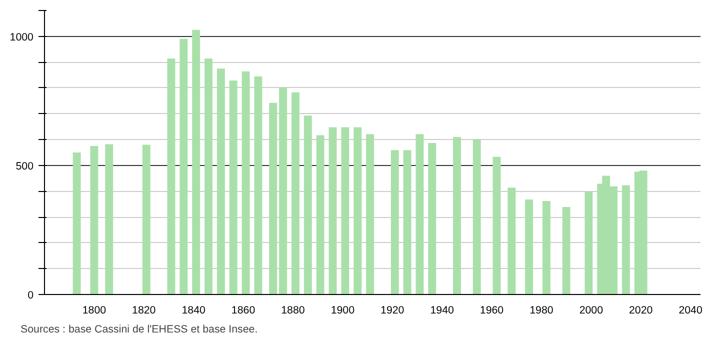  What do you see at coordinates (641, 310) in the screenshot?
I see `x-tick-label: 2020` at bounding box center [641, 310].